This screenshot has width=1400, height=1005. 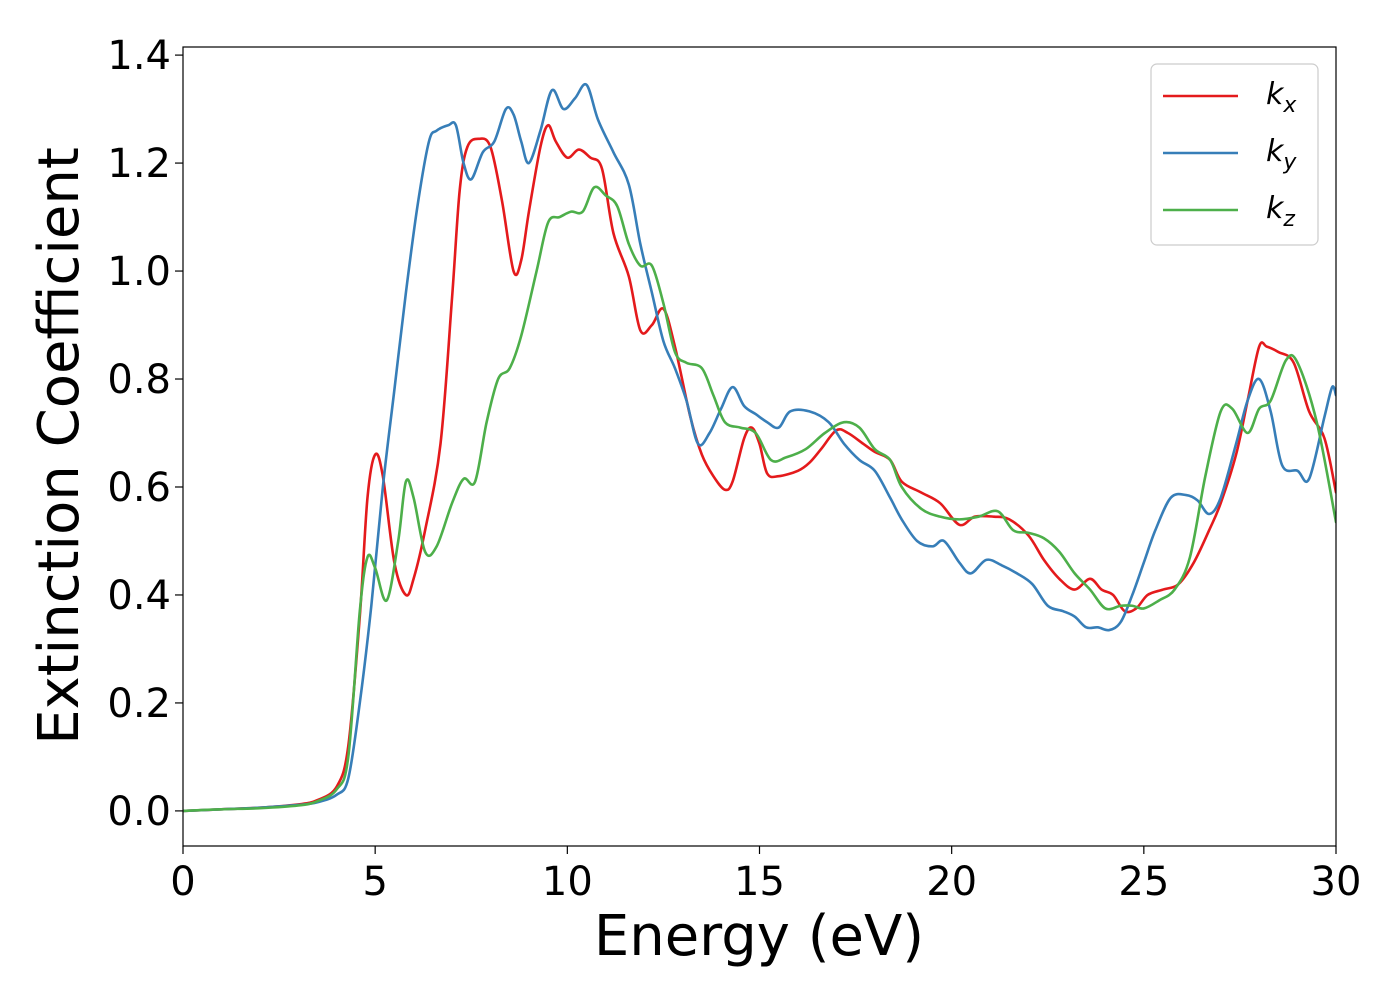 What do you see at coordinates (182, 882) in the screenshot?
I see `x-tick-label: 0` at bounding box center [182, 882].